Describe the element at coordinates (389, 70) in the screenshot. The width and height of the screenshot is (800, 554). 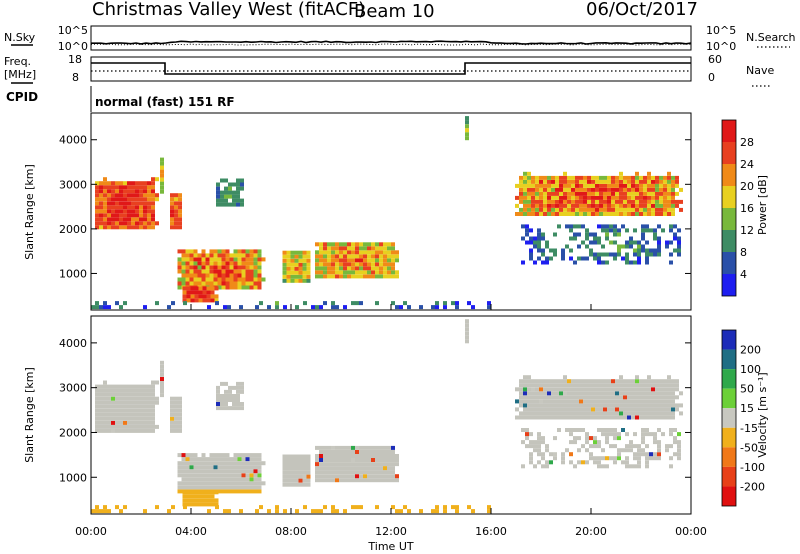
I see `frequency-panel: Freq. [MHz] 18 8 60 0 Nave` at that location.